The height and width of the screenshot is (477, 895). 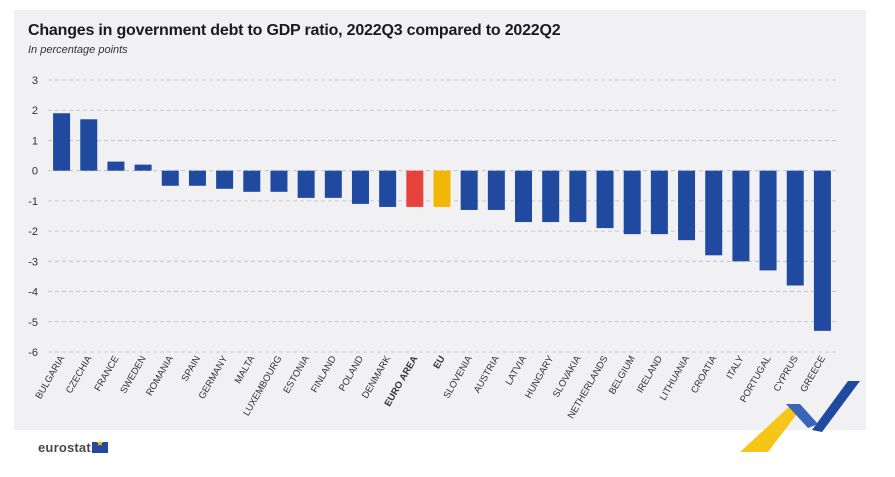 What do you see at coordinates (351, 373) in the screenshot?
I see `x-tick-label: POLAND` at bounding box center [351, 373].